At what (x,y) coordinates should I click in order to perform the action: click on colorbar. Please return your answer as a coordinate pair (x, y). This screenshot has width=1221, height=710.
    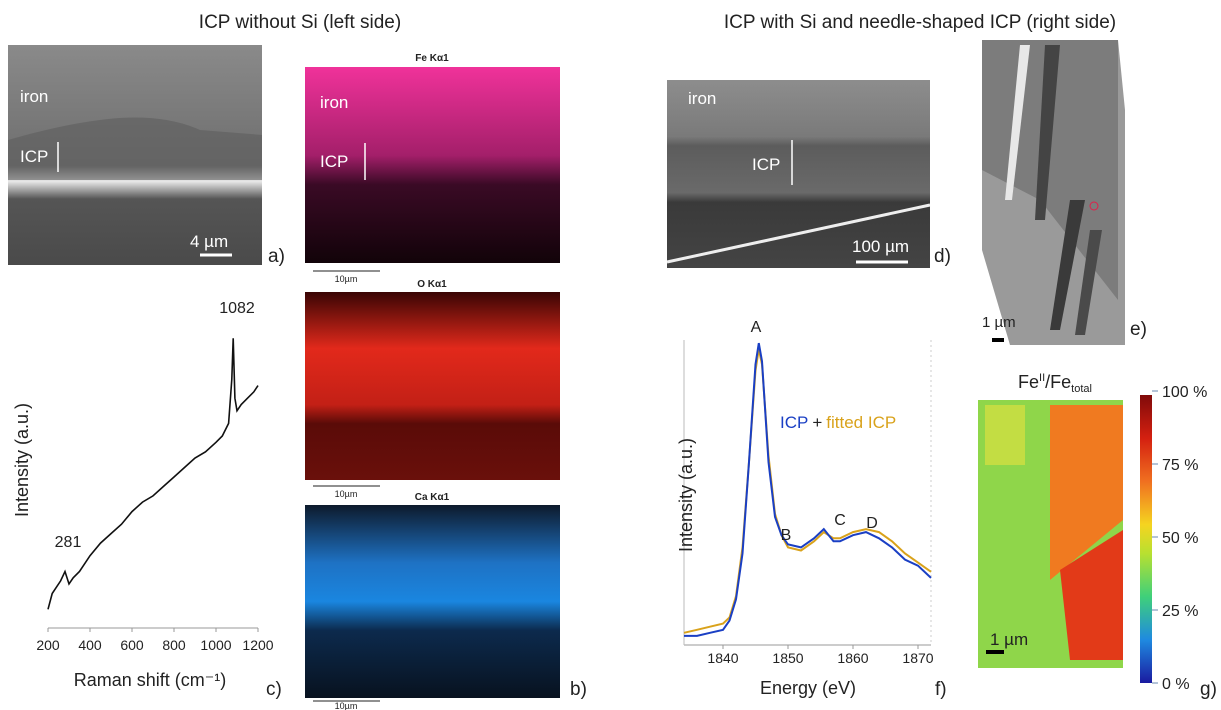
    Looking at the image, I should click on (1146, 539).